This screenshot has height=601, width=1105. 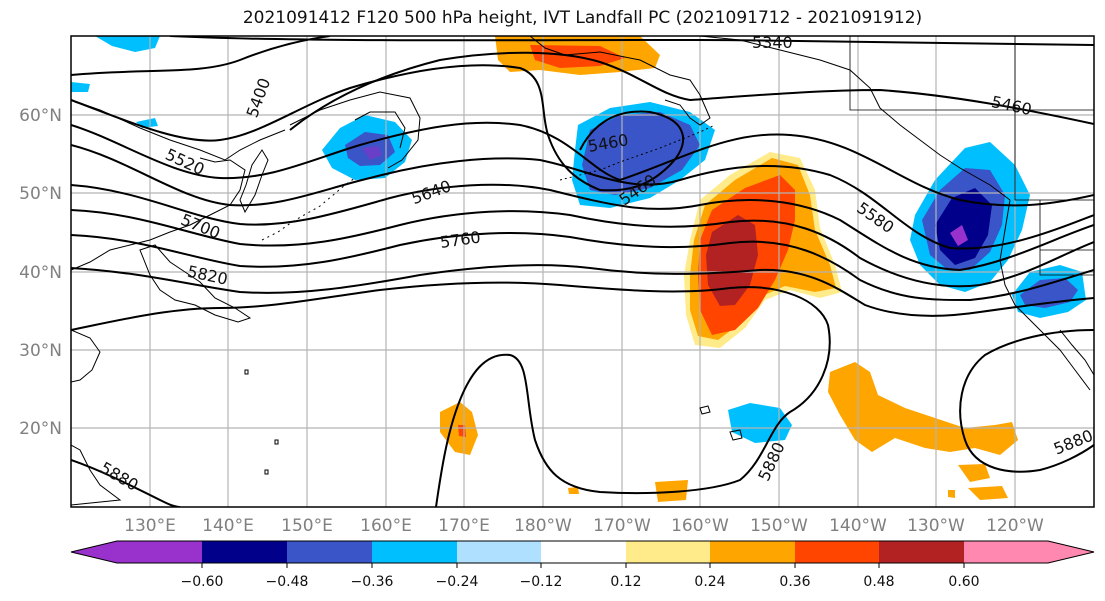 I want to click on lon-label-120w: 120°W, so click(x=1015, y=526).